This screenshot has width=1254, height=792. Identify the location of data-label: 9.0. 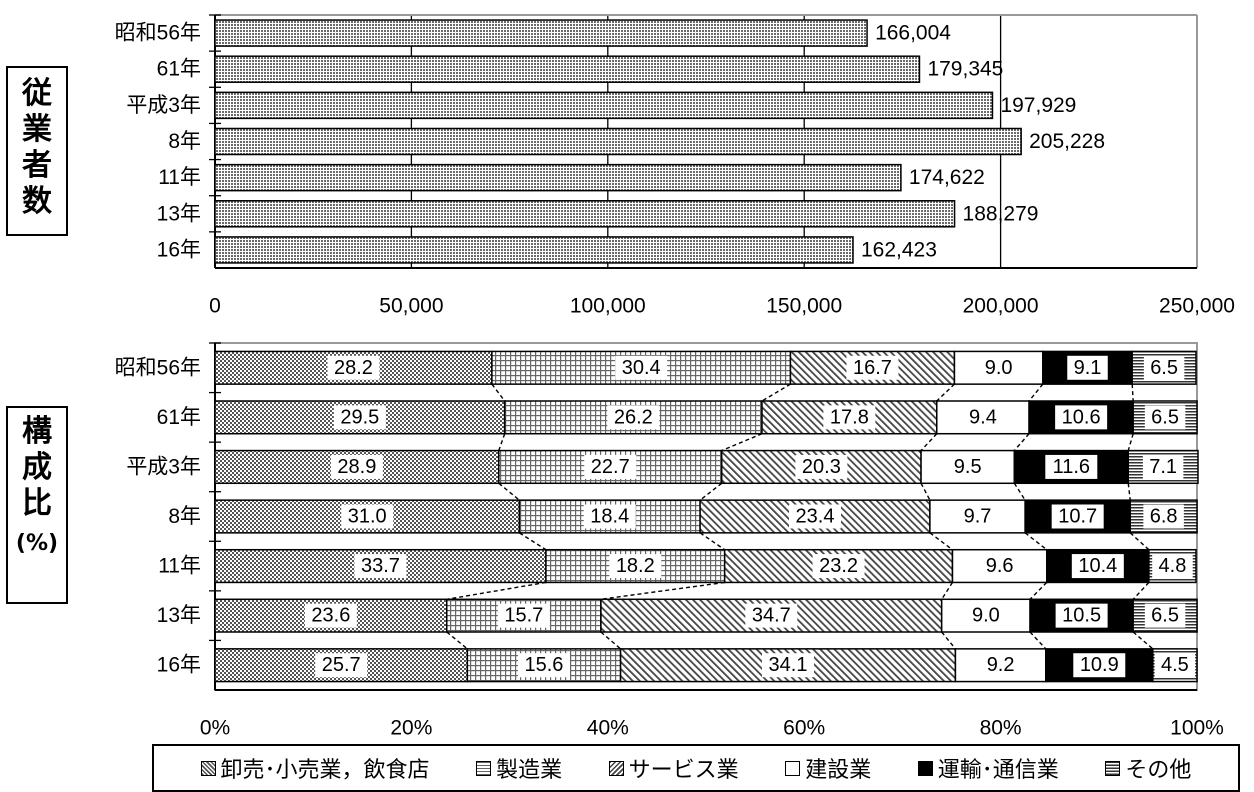
(999, 368).